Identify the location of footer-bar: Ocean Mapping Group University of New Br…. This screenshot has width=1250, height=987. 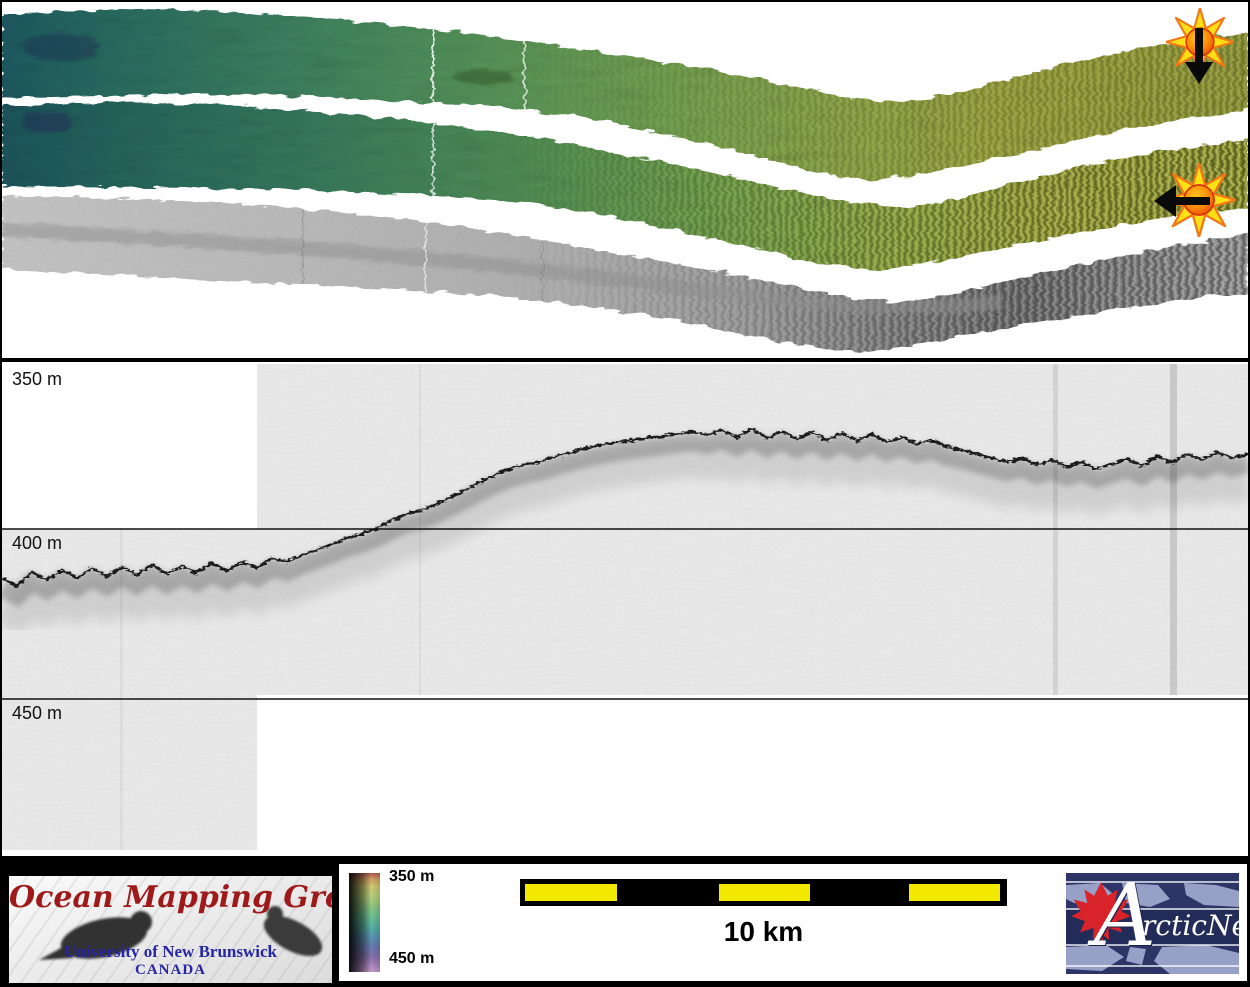
(625, 920).